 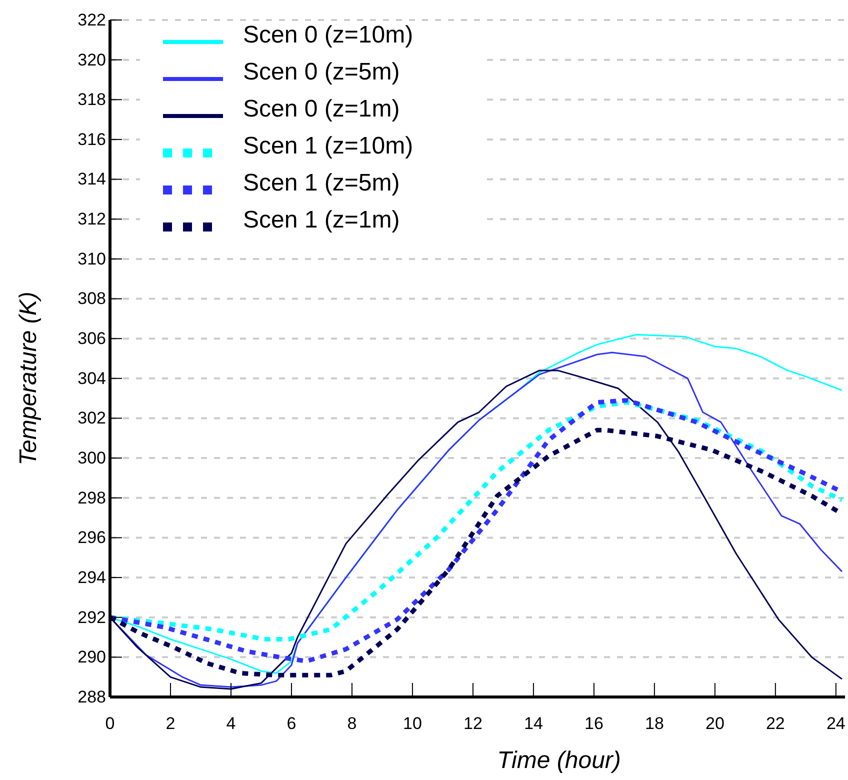 What do you see at coordinates (92, 498) in the screenshot?
I see `y-tick-label: 298` at bounding box center [92, 498].